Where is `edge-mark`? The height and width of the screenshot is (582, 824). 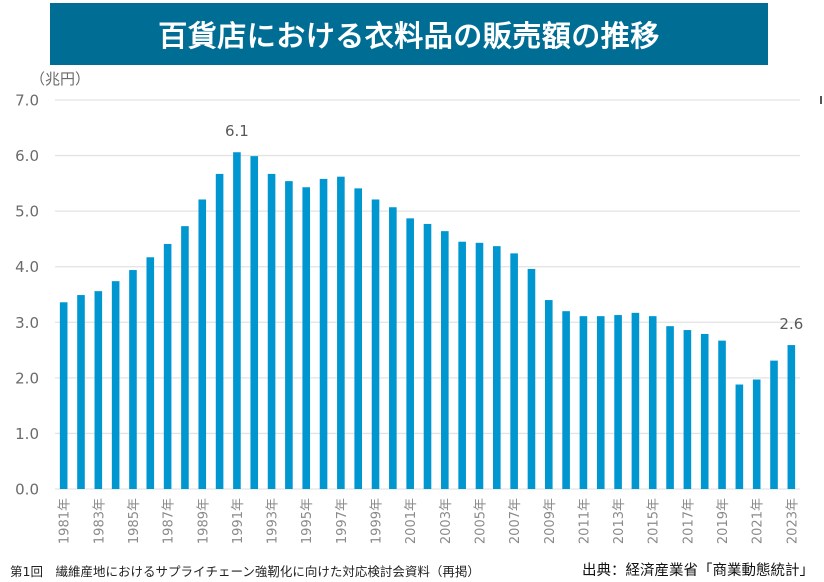 edge-mark is located at coordinates (821, 100).